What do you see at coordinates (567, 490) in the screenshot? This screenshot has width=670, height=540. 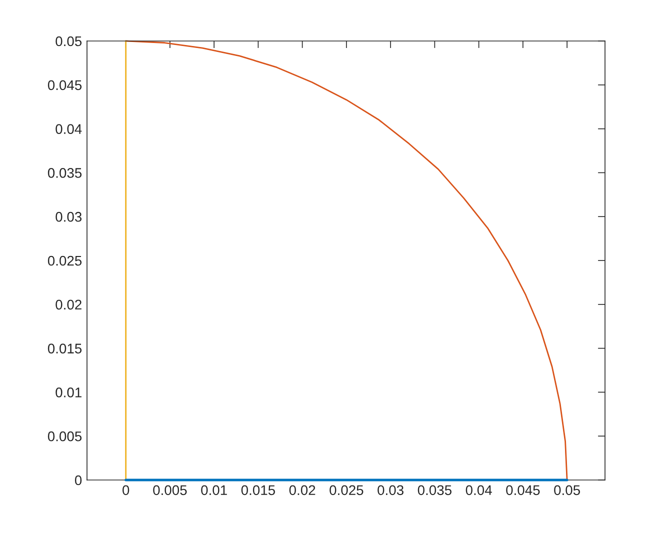 I see `x-tick-label: 0.05` at bounding box center [567, 490].